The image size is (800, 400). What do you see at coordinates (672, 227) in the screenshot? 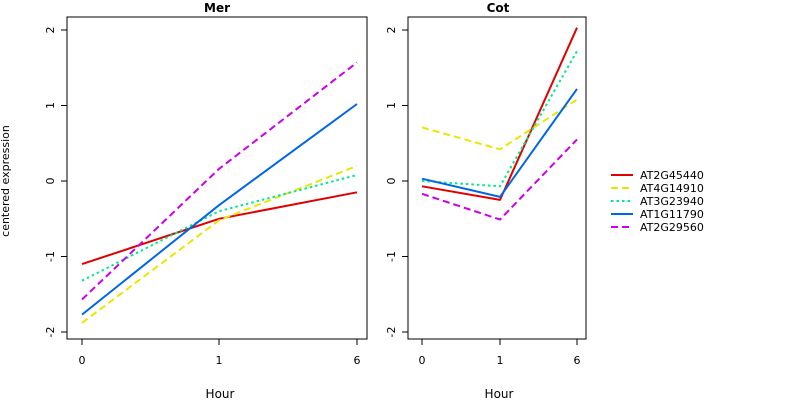
I see `legend-label: AT2G29560` at bounding box center [672, 227].